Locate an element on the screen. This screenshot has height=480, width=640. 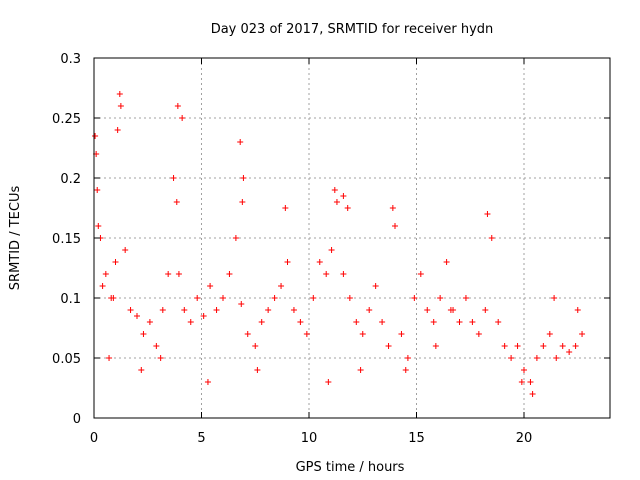
y-tick-label: 0.1 is located at coordinates (70, 299).